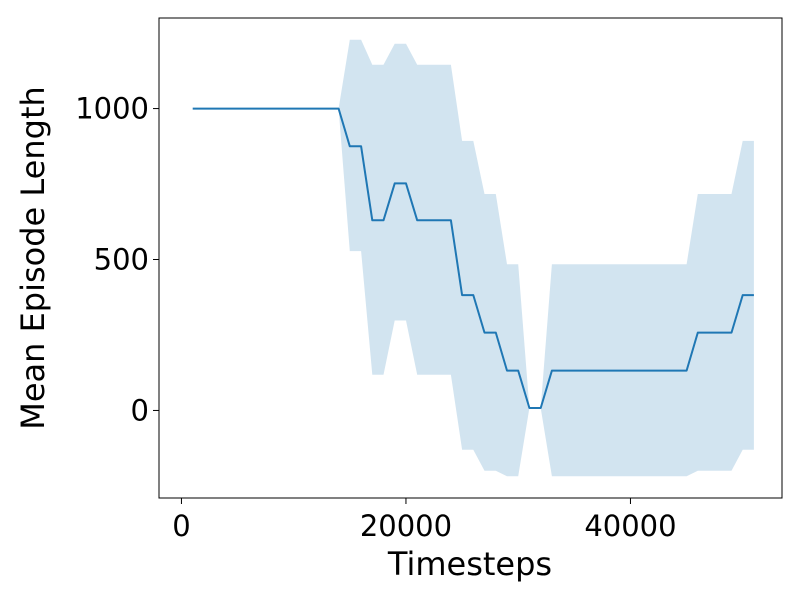 The width and height of the screenshot is (800, 600). Describe the element at coordinates (406, 526) in the screenshot. I see `x-tick-label: 20000` at that location.